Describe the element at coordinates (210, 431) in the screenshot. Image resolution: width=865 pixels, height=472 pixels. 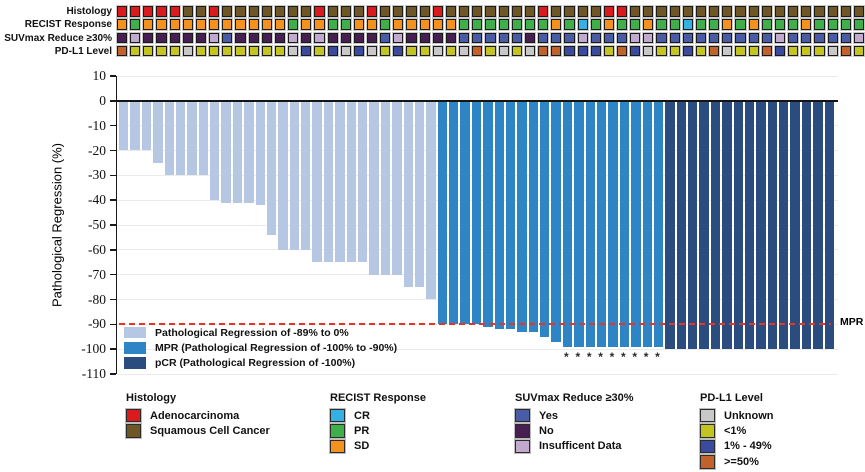
I see `legend-item-label: Squamous Cell Cancer` at that location.